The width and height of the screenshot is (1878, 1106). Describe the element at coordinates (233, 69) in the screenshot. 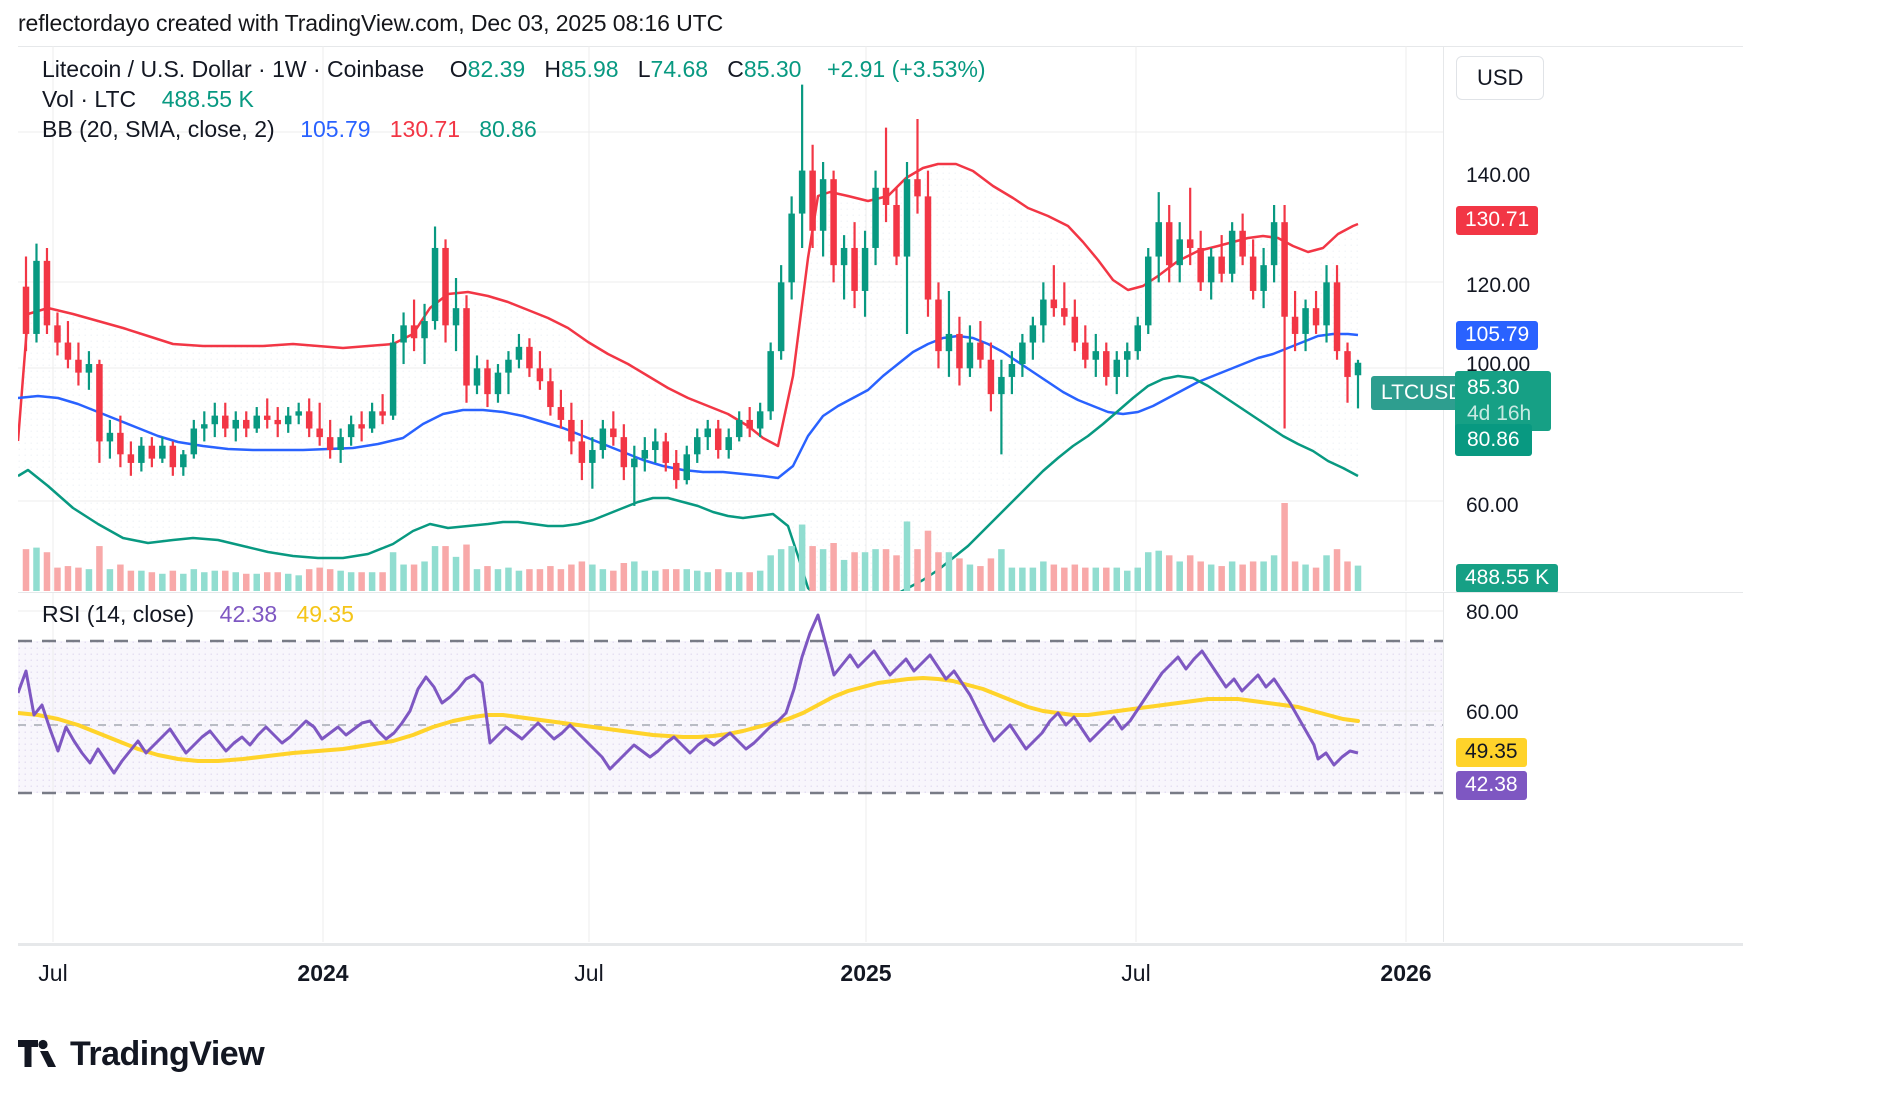

I see `legend-symbol-title: Litecoin / U.S. Dollar · 1W · Coinbase` at that location.